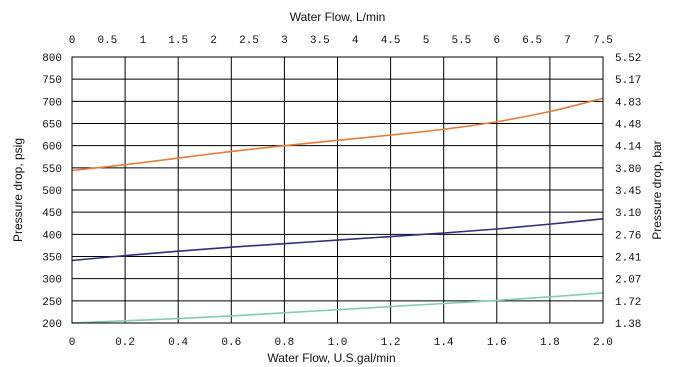 The image size is (675, 367). What do you see at coordinates (178, 41) in the screenshot?
I see `top-x-tick-label: 1.5` at bounding box center [178, 41].